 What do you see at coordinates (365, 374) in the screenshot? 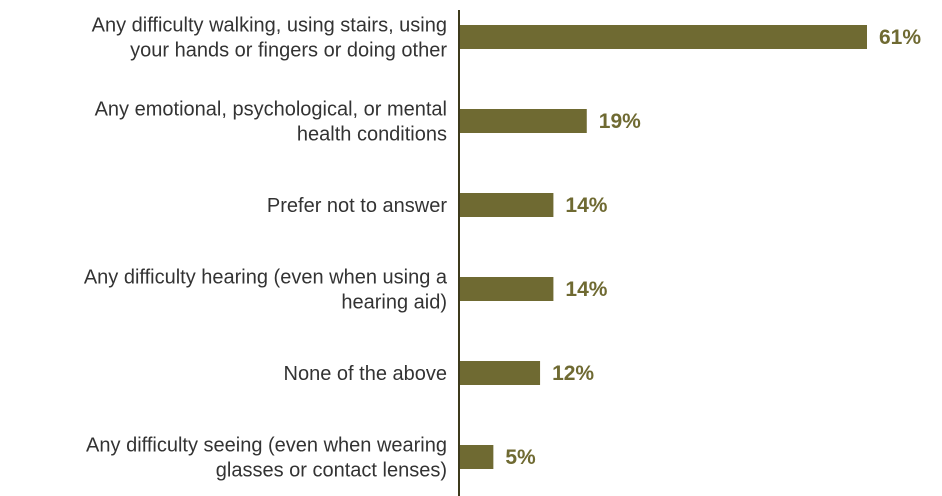
I see `category-label-4-line-0: None of the above` at bounding box center [365, 374].